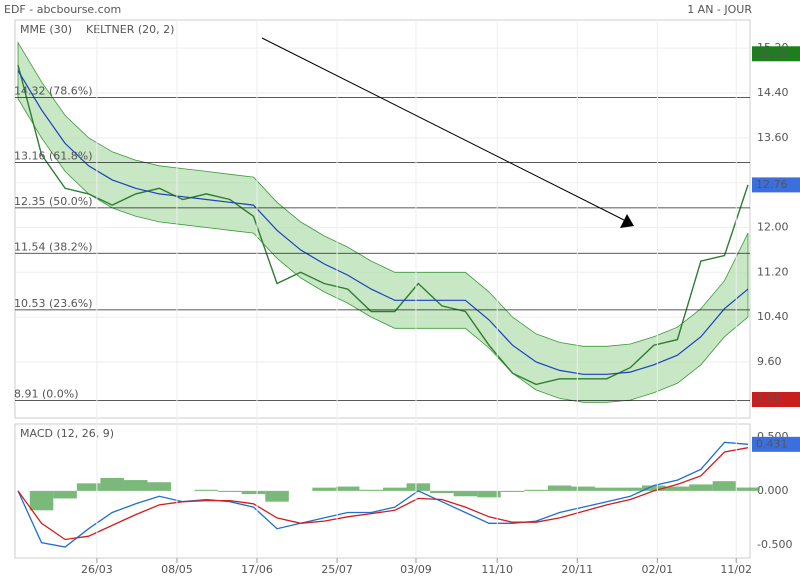  Describe the element at coordinates (768, 399) in the screenshot. I see `price-tag-label: 8.93` at that location.